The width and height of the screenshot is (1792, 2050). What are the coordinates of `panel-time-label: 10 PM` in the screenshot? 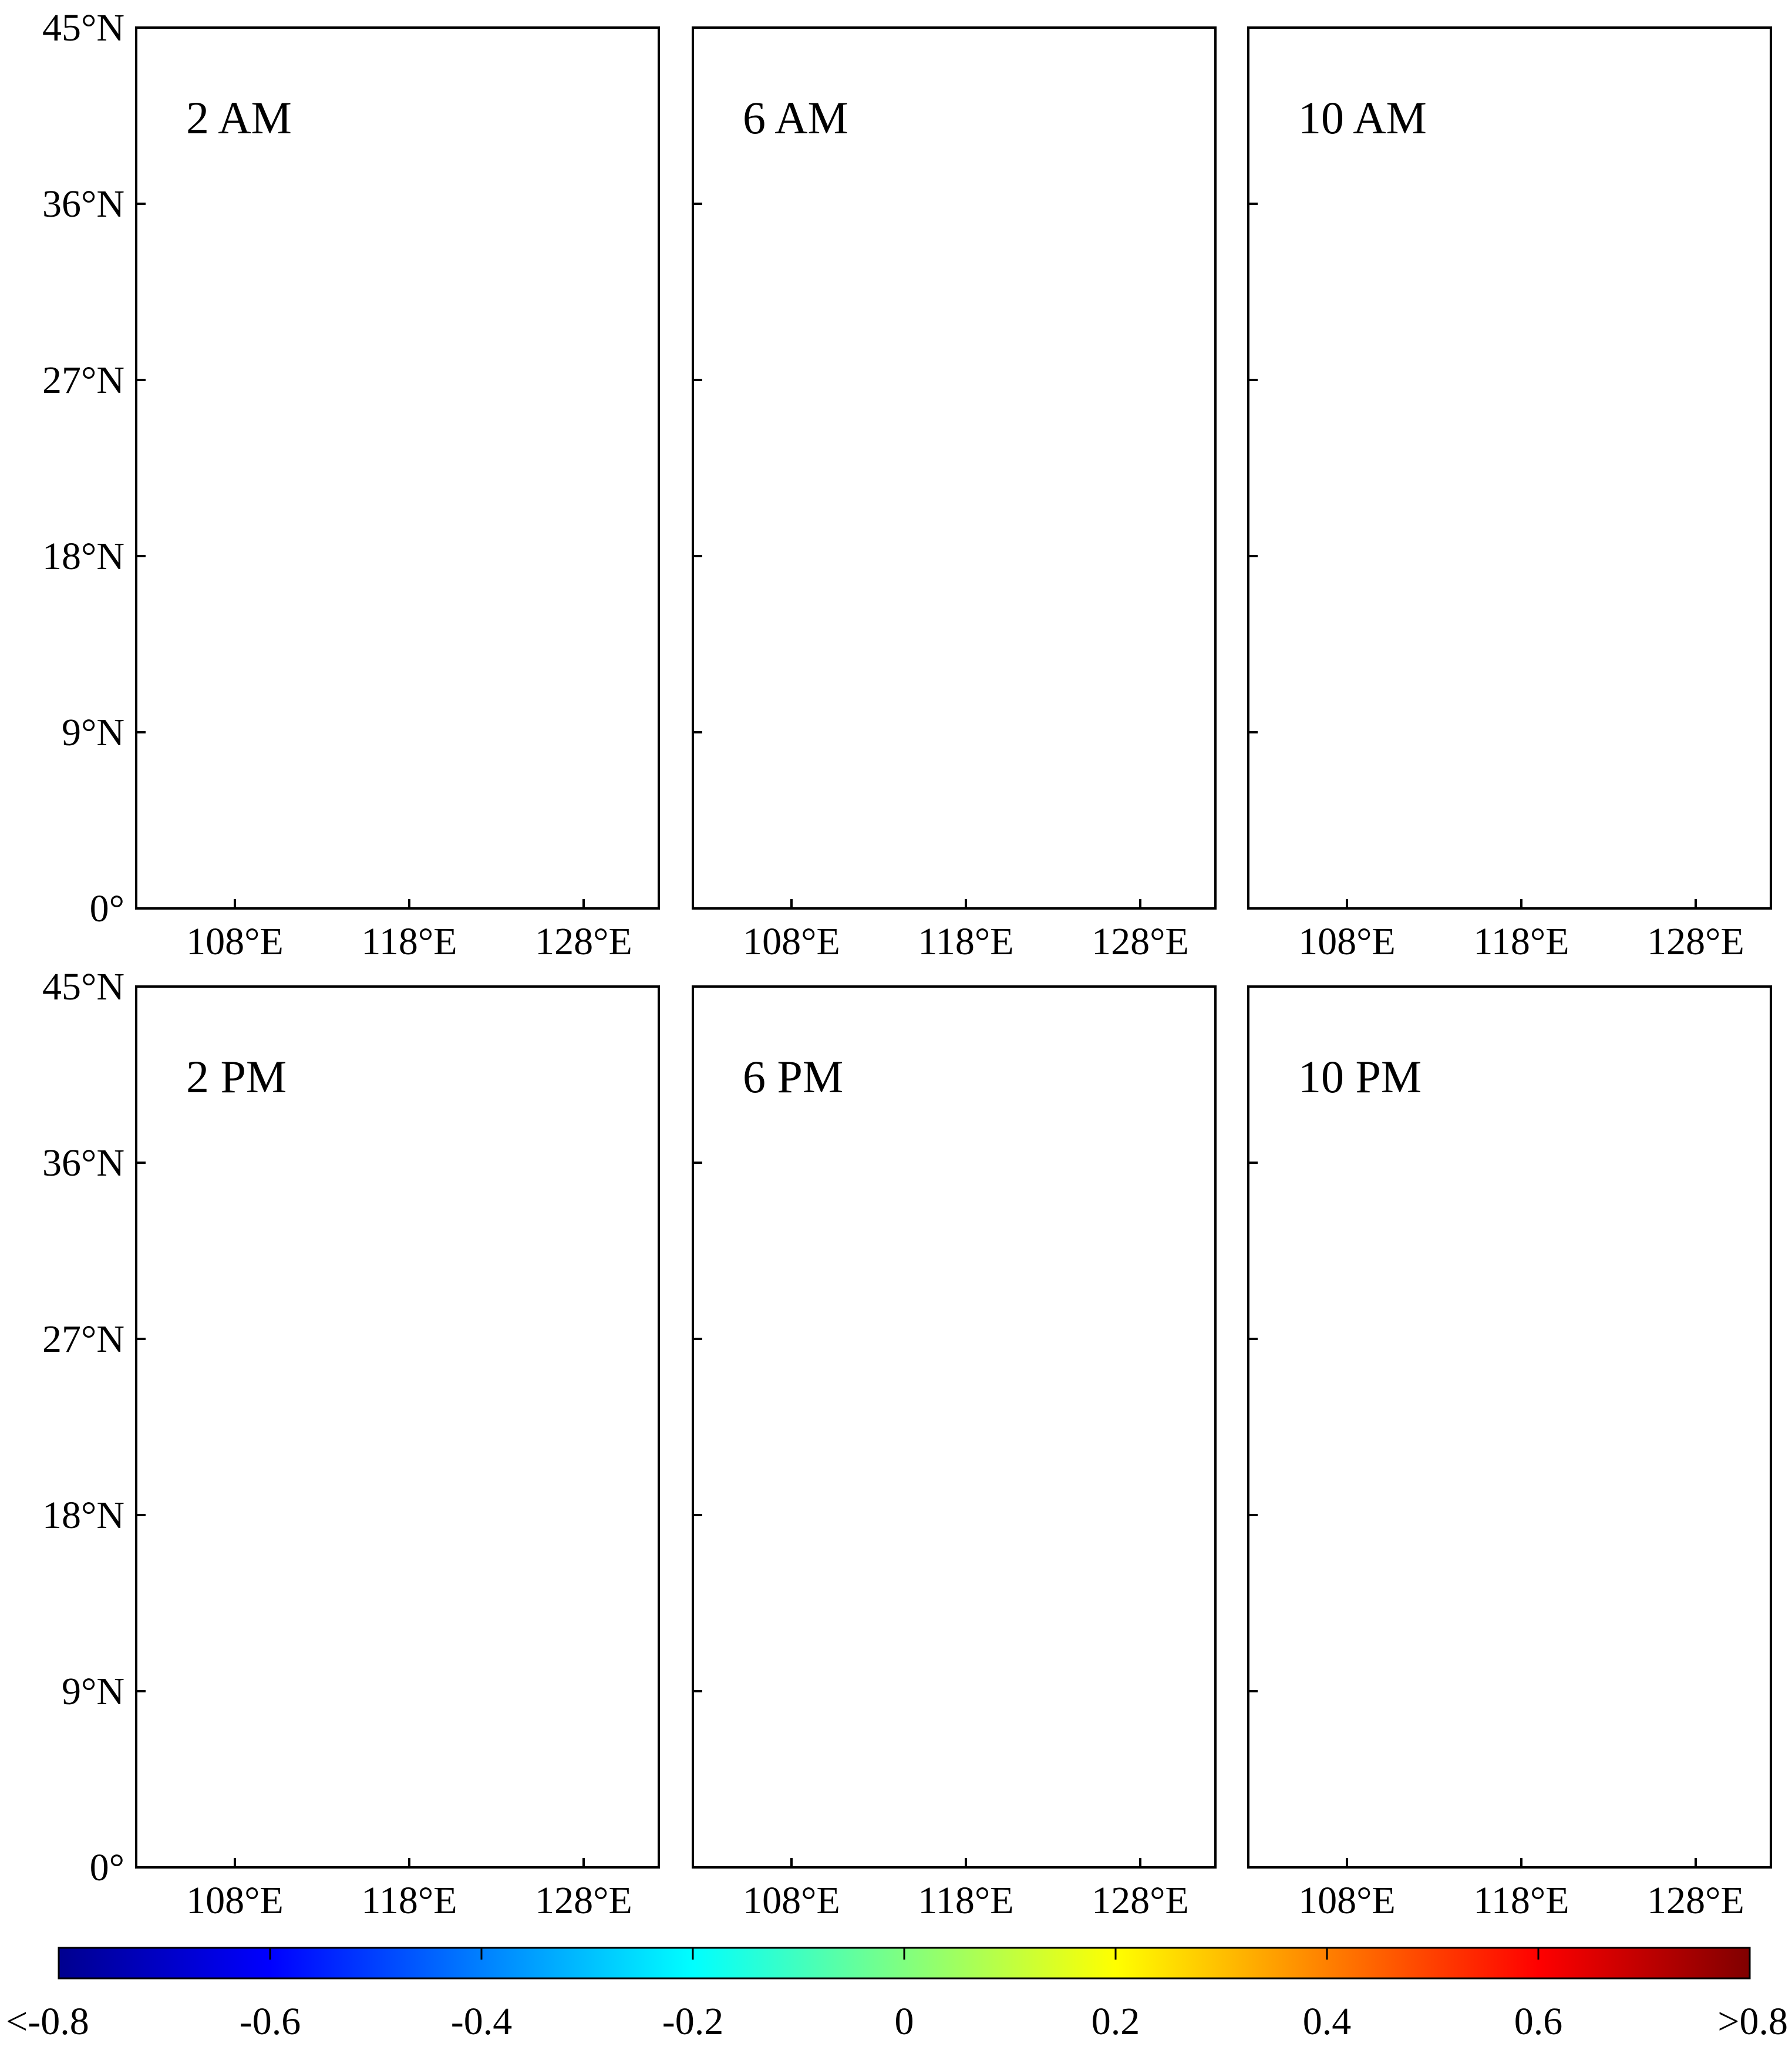 It's located at (1360, 1076).